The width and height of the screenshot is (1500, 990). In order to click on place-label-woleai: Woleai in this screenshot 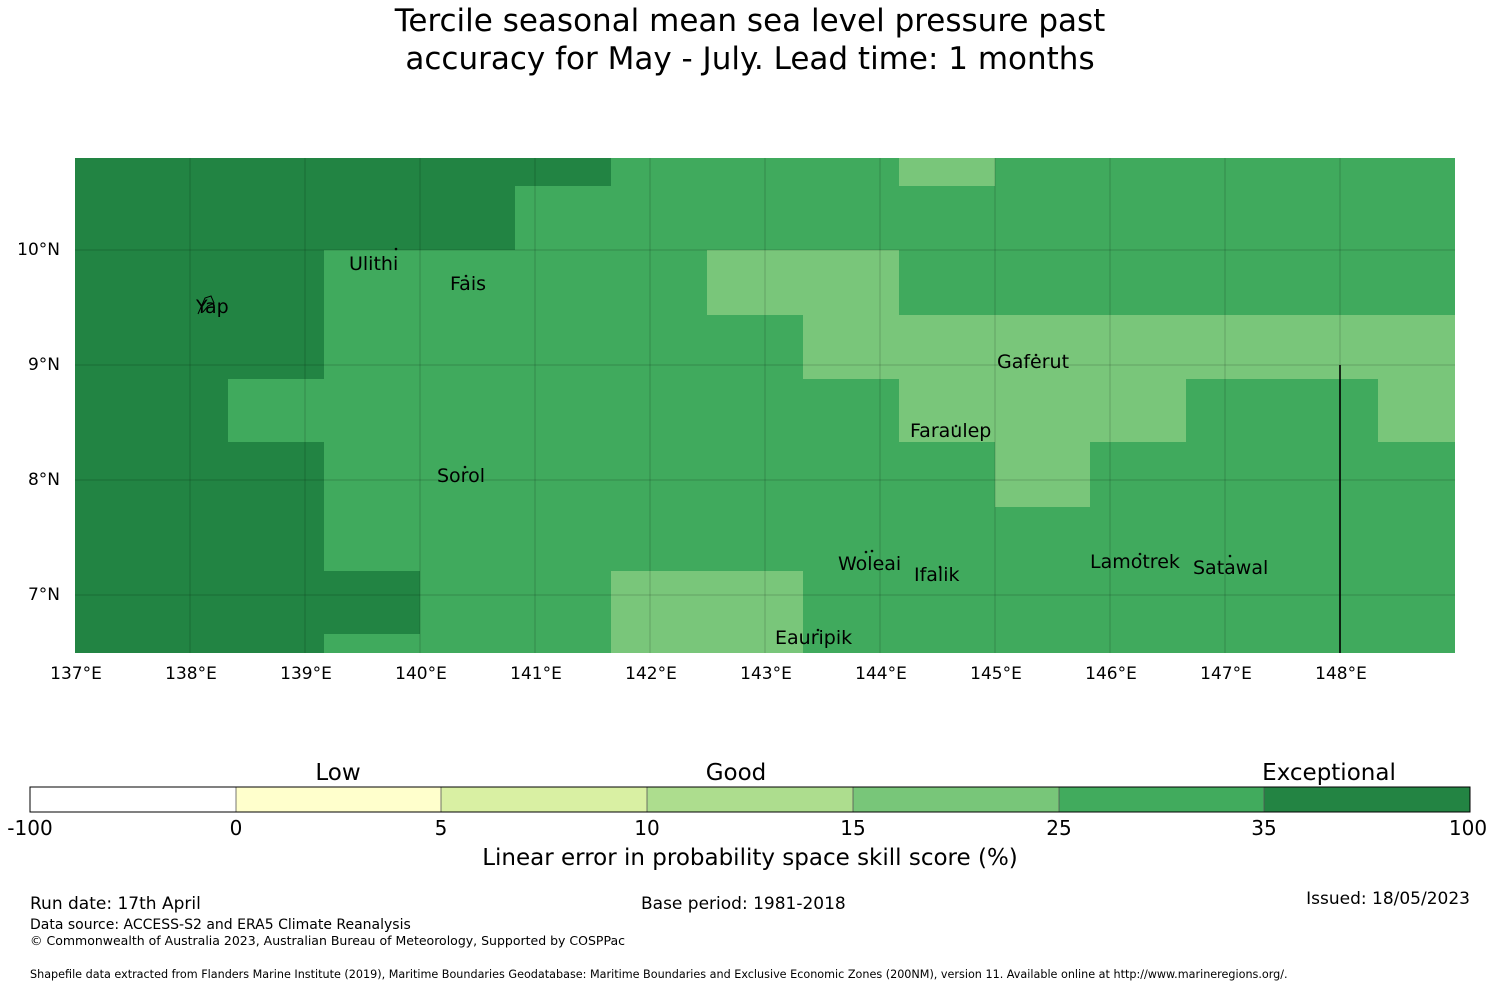, I will do `click(870, 564)`.